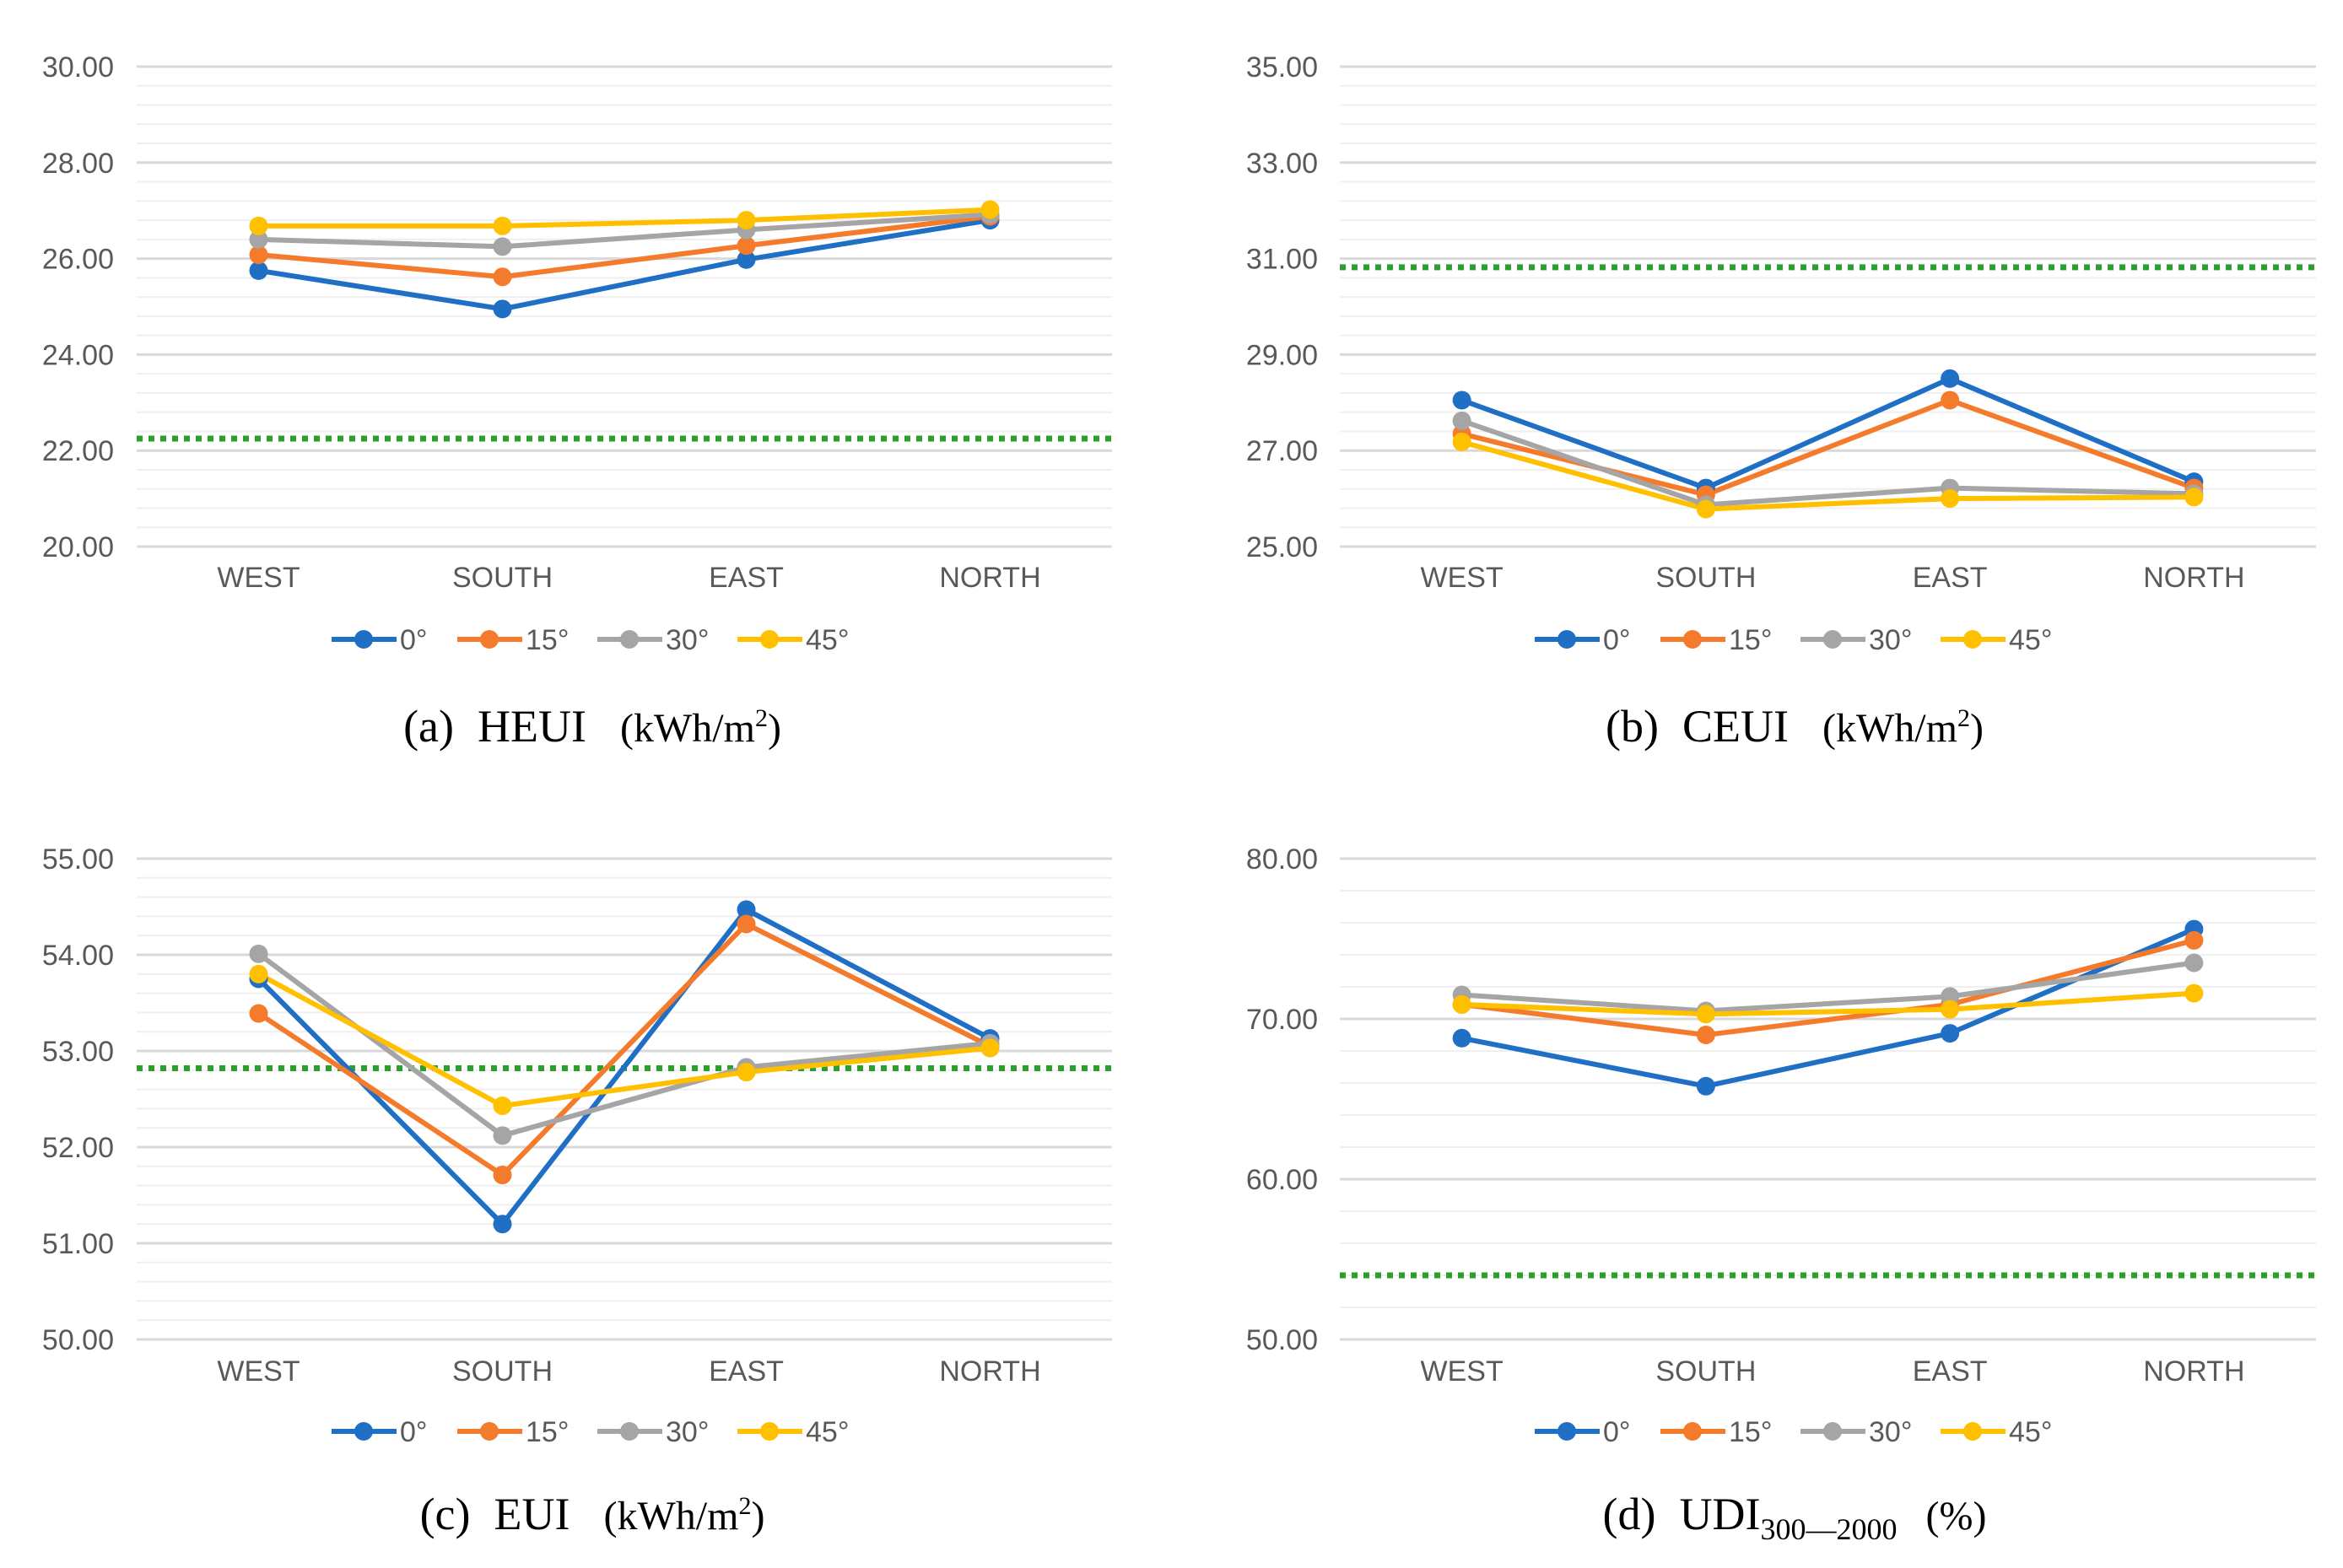 Image resolution: width=2343 pixels, height=1568 pixels. What do you see at coordinates (1705, 1086) in the screenshot?
I see `udi-point-0deg-south` at bounding box center [1705, 1086].